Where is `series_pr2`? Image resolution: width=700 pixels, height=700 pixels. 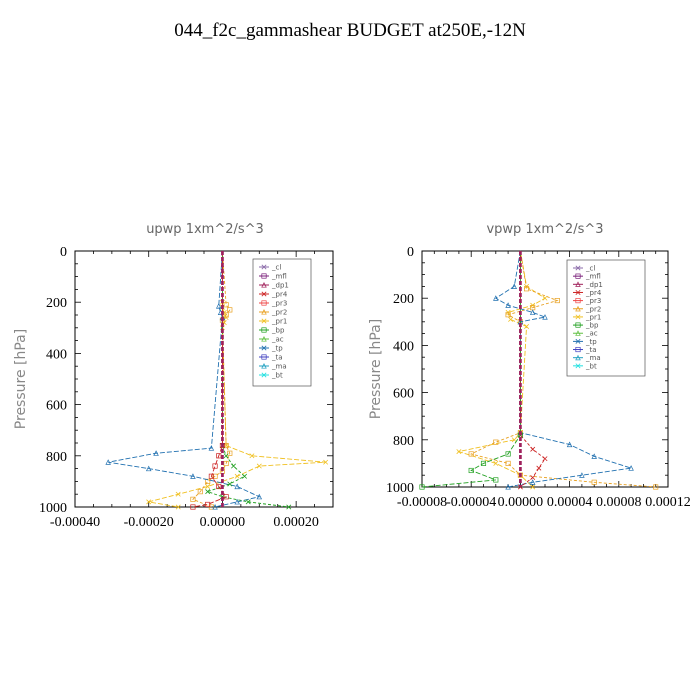
series_pr2 is located at coordinates (211, 380).